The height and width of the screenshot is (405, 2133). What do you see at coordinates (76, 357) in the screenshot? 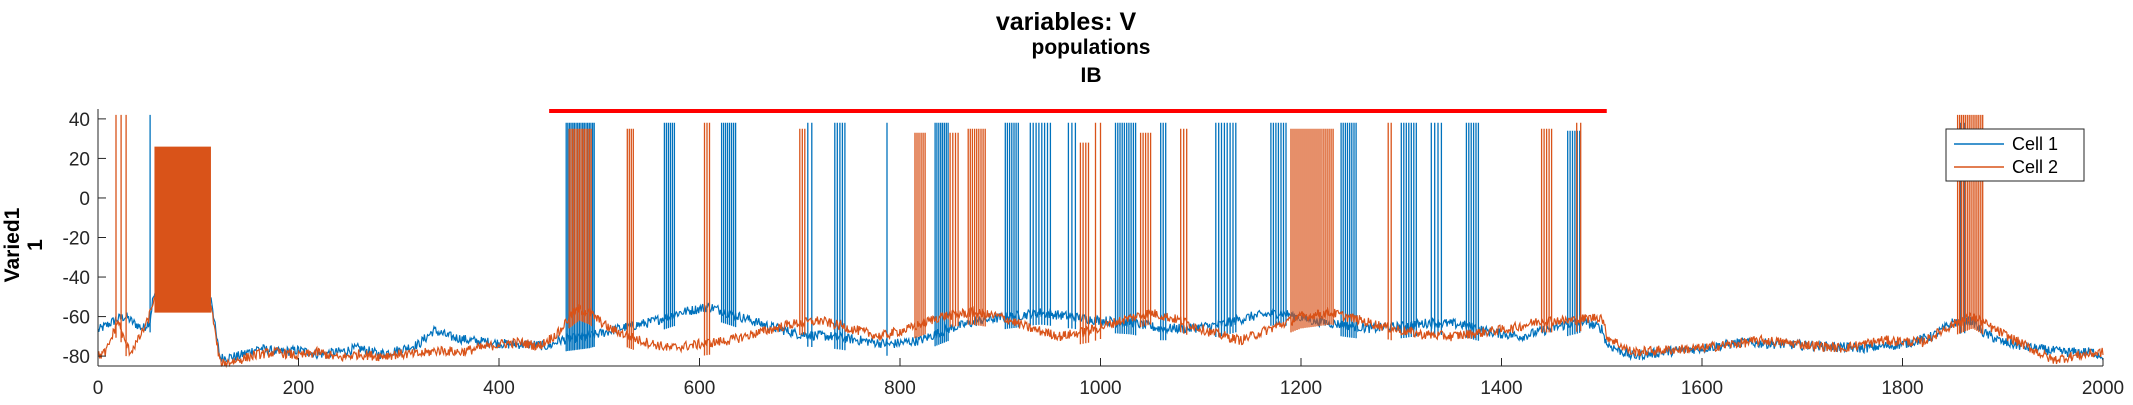
I see `y-tick-label--80: -80` at bounding box center [76, 357].